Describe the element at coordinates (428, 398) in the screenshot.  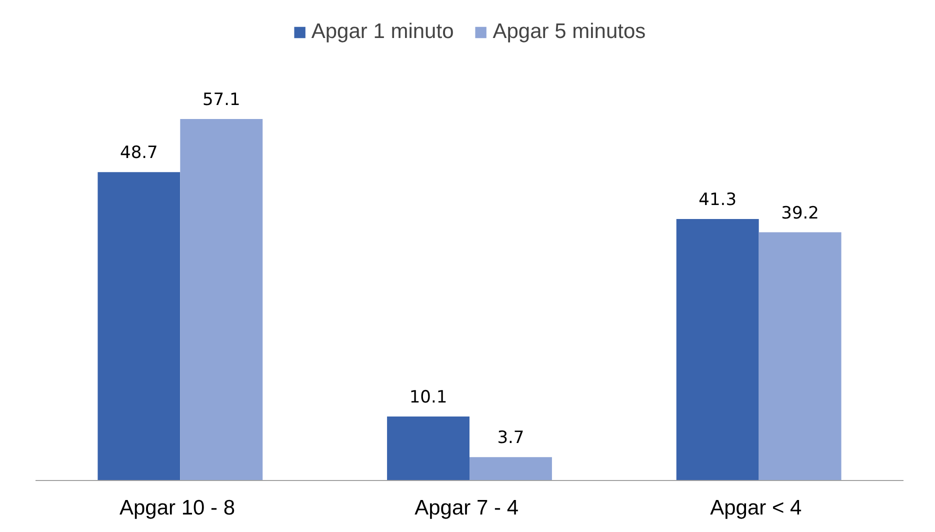
I see `data-label: 10.1` at that location.